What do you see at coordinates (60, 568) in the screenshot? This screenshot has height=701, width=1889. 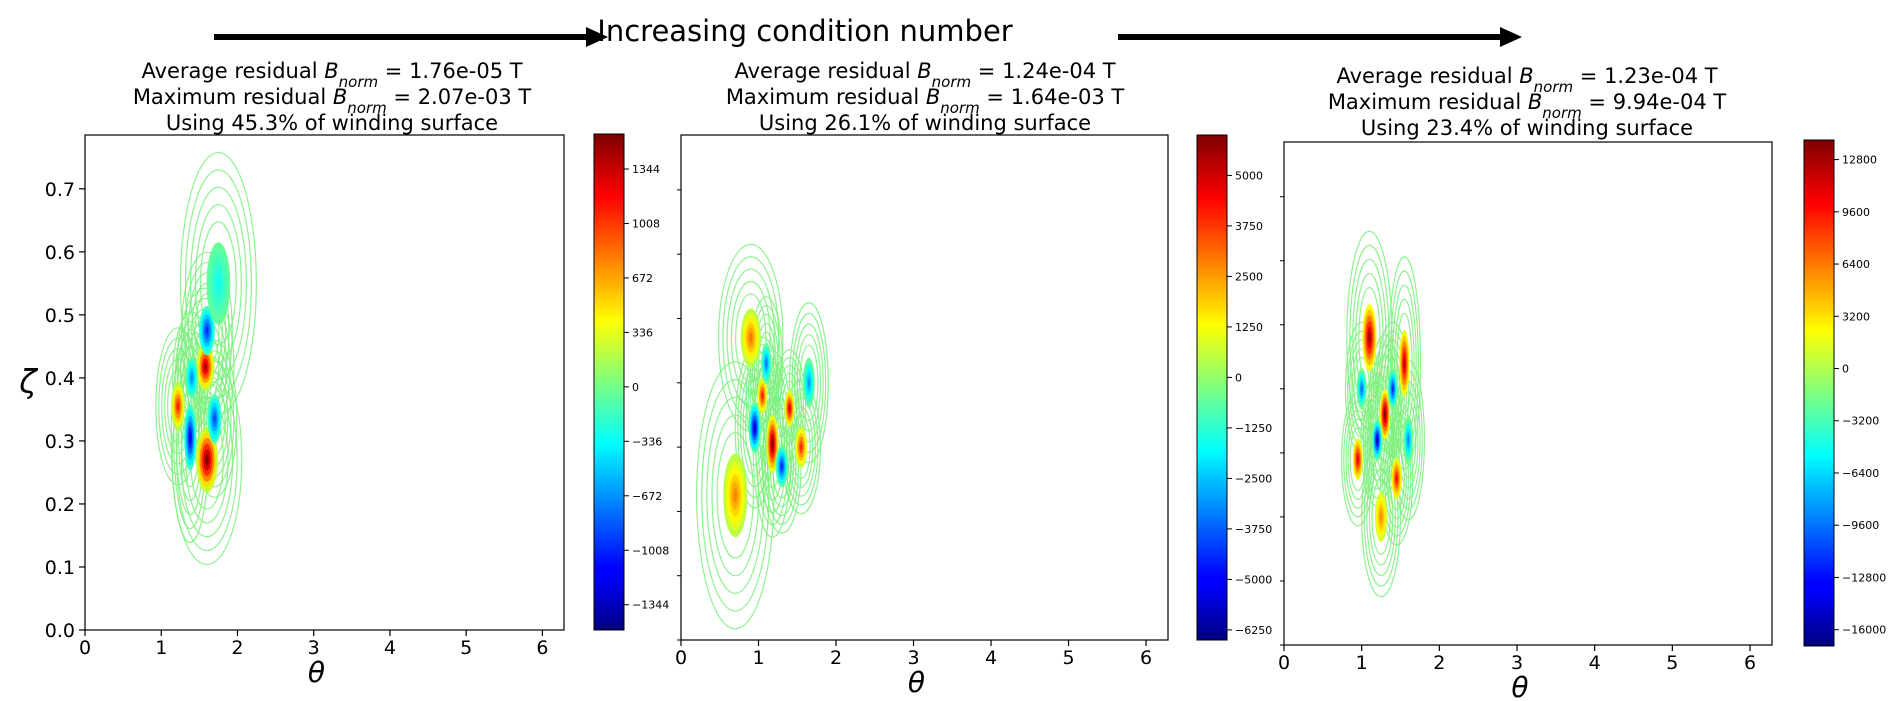 I see `y-tick-label: 0.1` at bounding box center [60, 568].